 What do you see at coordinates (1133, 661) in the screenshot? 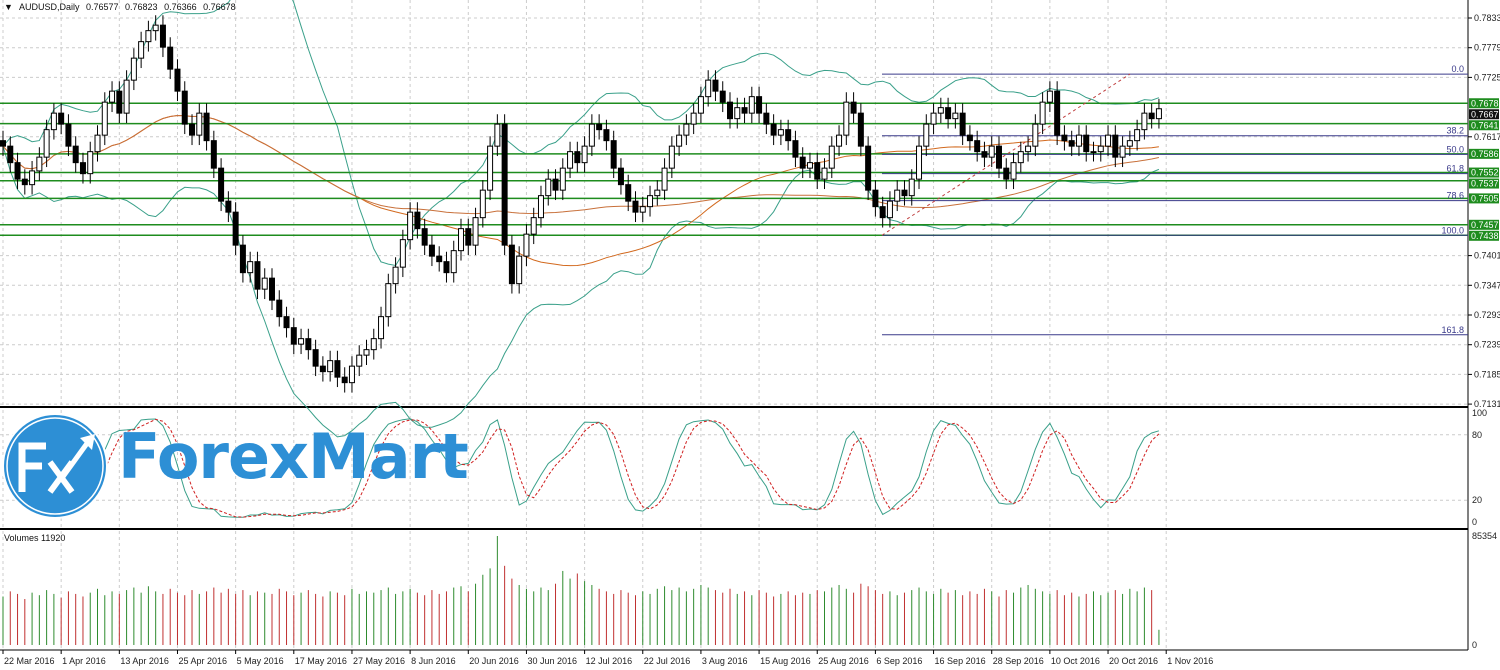
I see `date-tick-label: 20 Oct 2016` at bounding box center [1133, 661].